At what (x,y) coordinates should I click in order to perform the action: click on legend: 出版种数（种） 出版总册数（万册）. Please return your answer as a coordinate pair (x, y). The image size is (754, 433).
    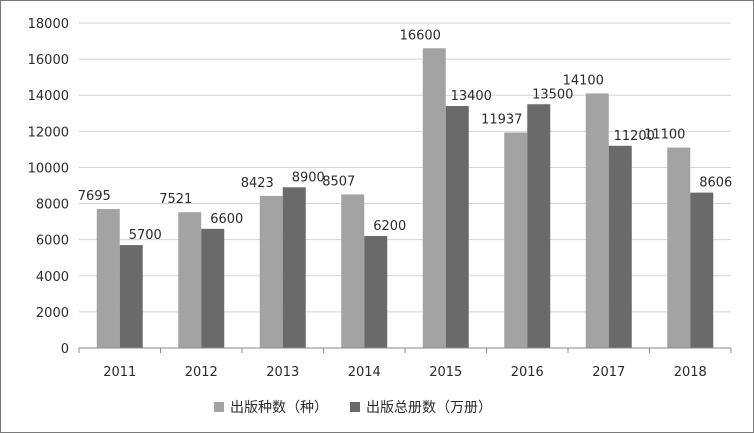
    Looking at the image, I should click on (353, 408).